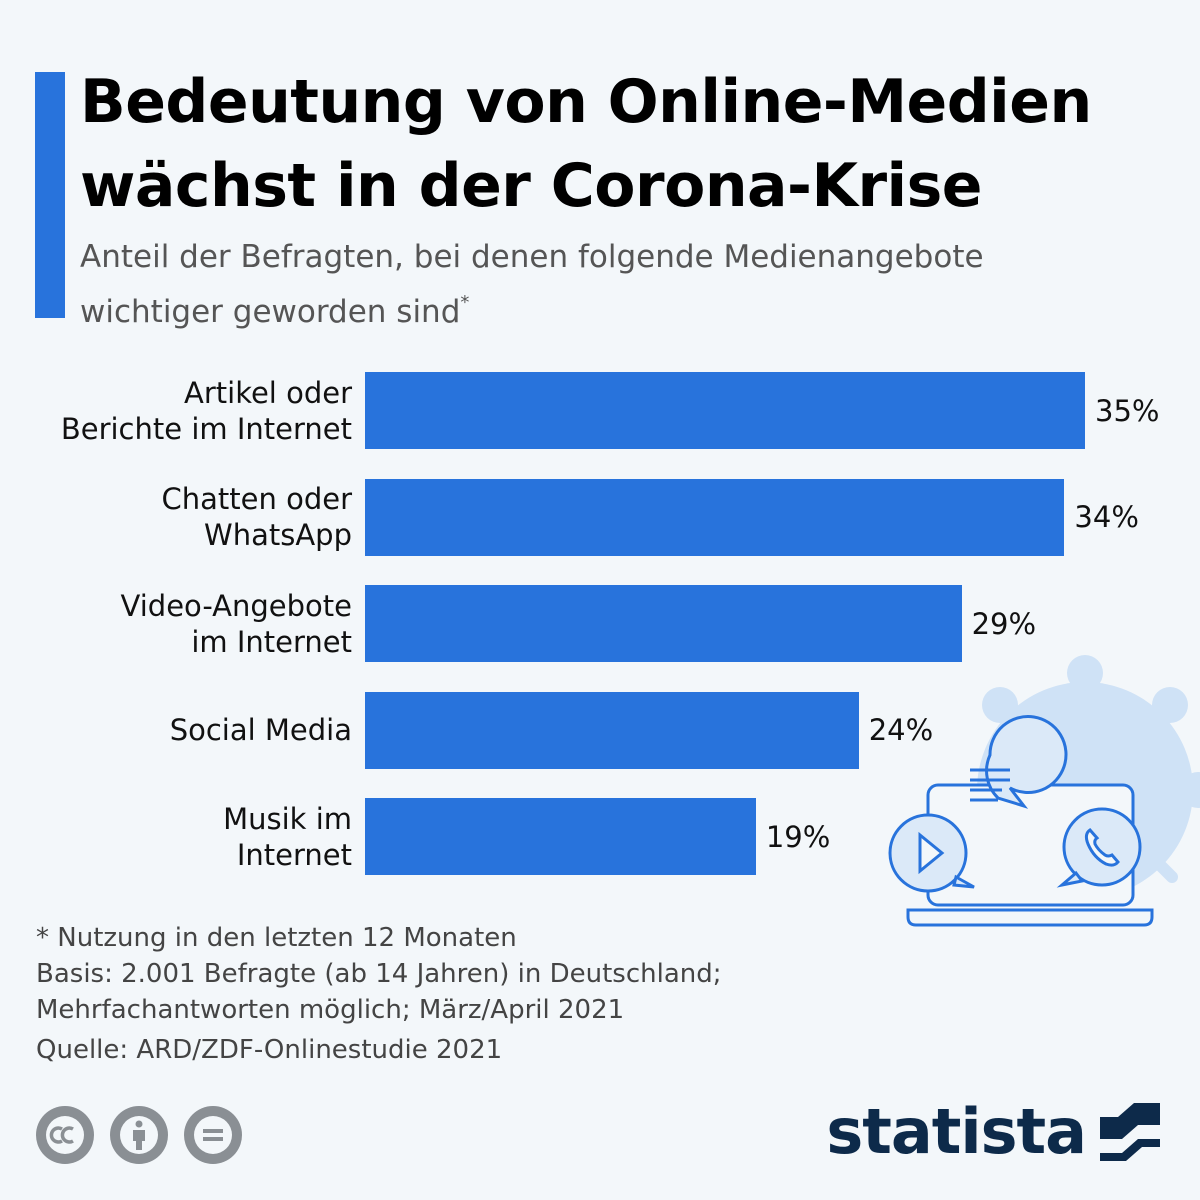  Describe the element at coordinates (268, 392) in the screenshot. I see `category-label-line: Artikel oder` at that location.